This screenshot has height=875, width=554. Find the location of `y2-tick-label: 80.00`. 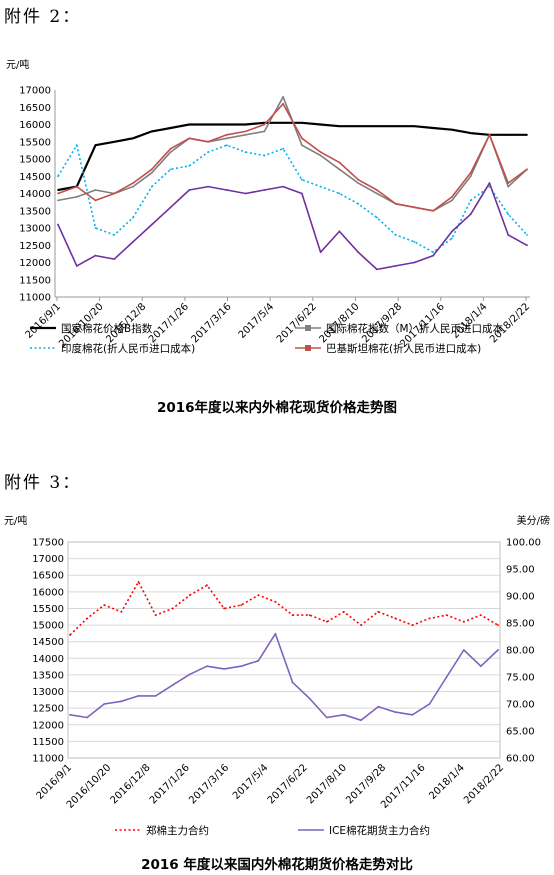

y2-tick-label: 80.00 is located at coordinates (520, 651).